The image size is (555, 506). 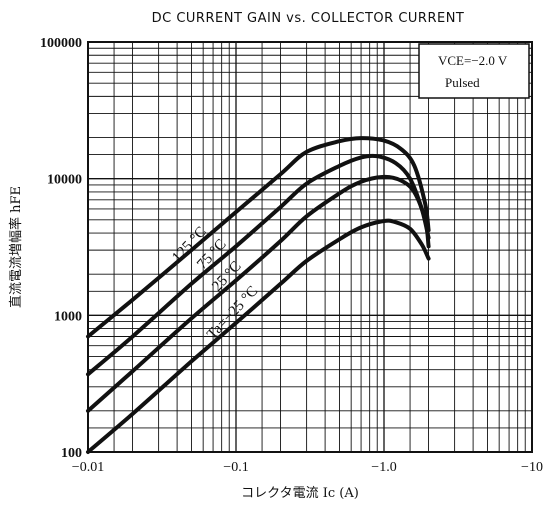 What do you see at coordinates (61, 248) in the screenshot?
I see `y-tick-labels: 100 1000 10000 100000` at bounding box center [61, 248].